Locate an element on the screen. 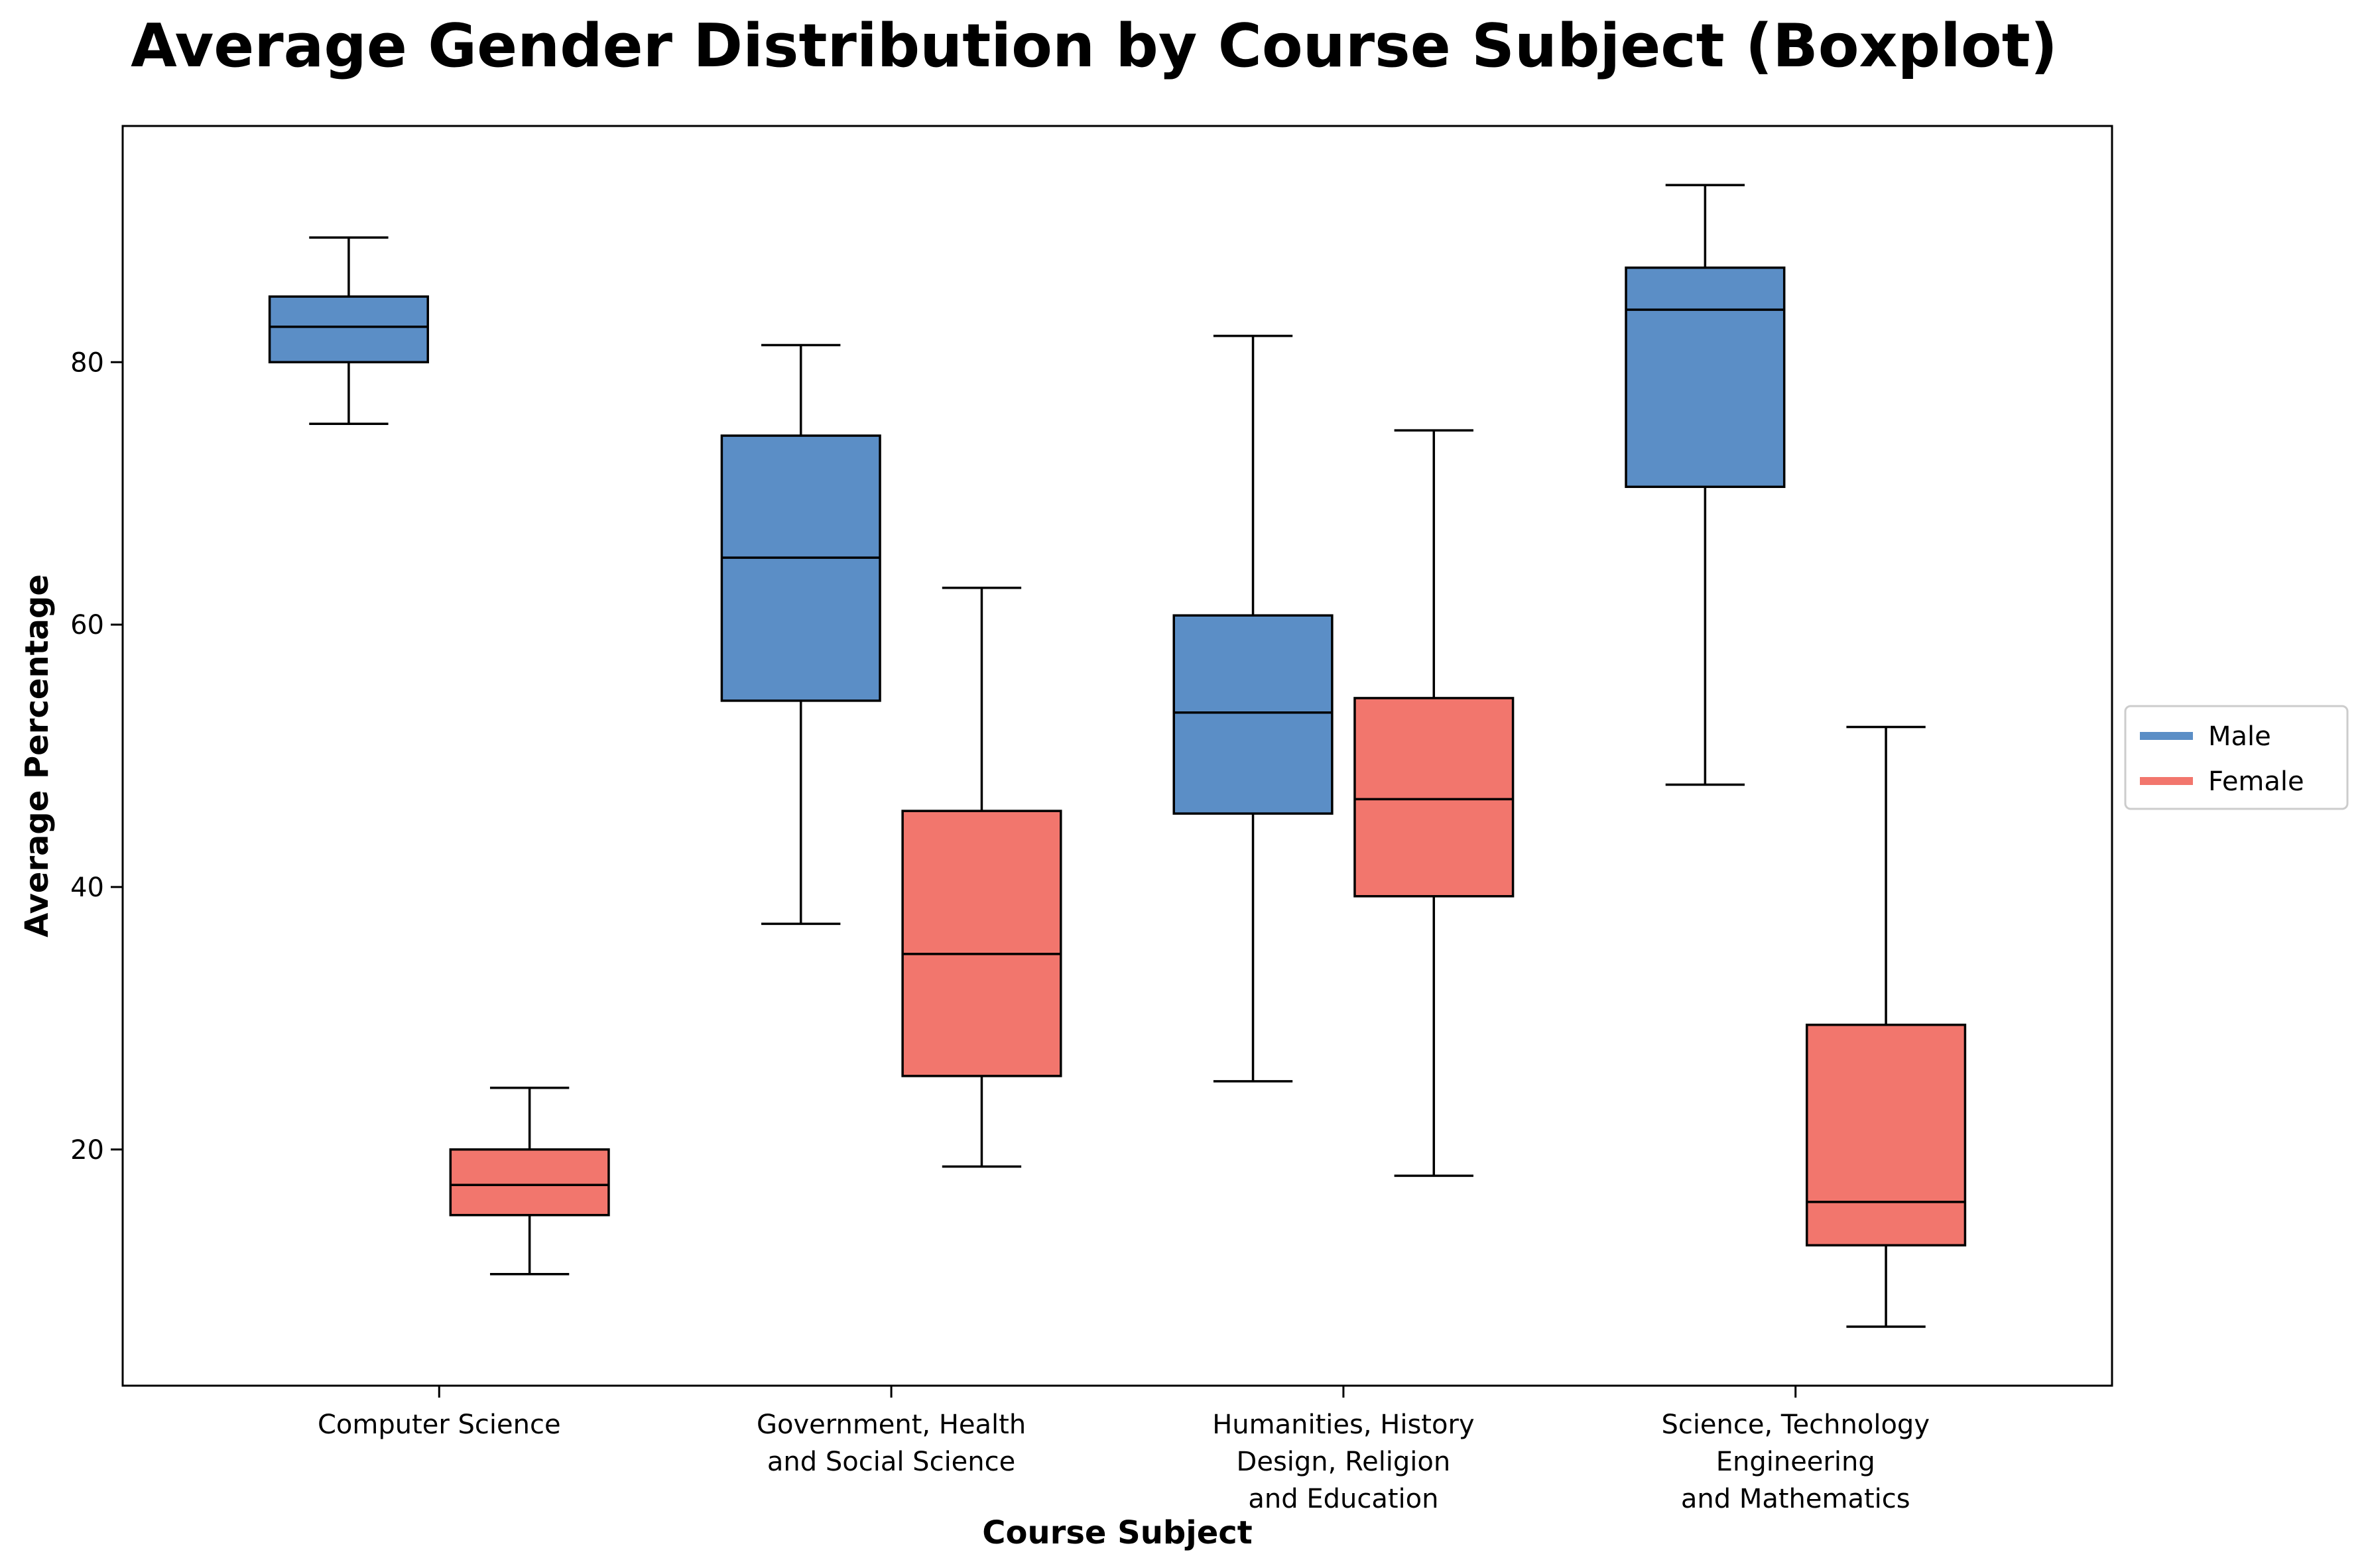 The width and height of the screenshot is (2366, 1568). y-axis: 20 40 60 80 is located at coordinates (96, 756).